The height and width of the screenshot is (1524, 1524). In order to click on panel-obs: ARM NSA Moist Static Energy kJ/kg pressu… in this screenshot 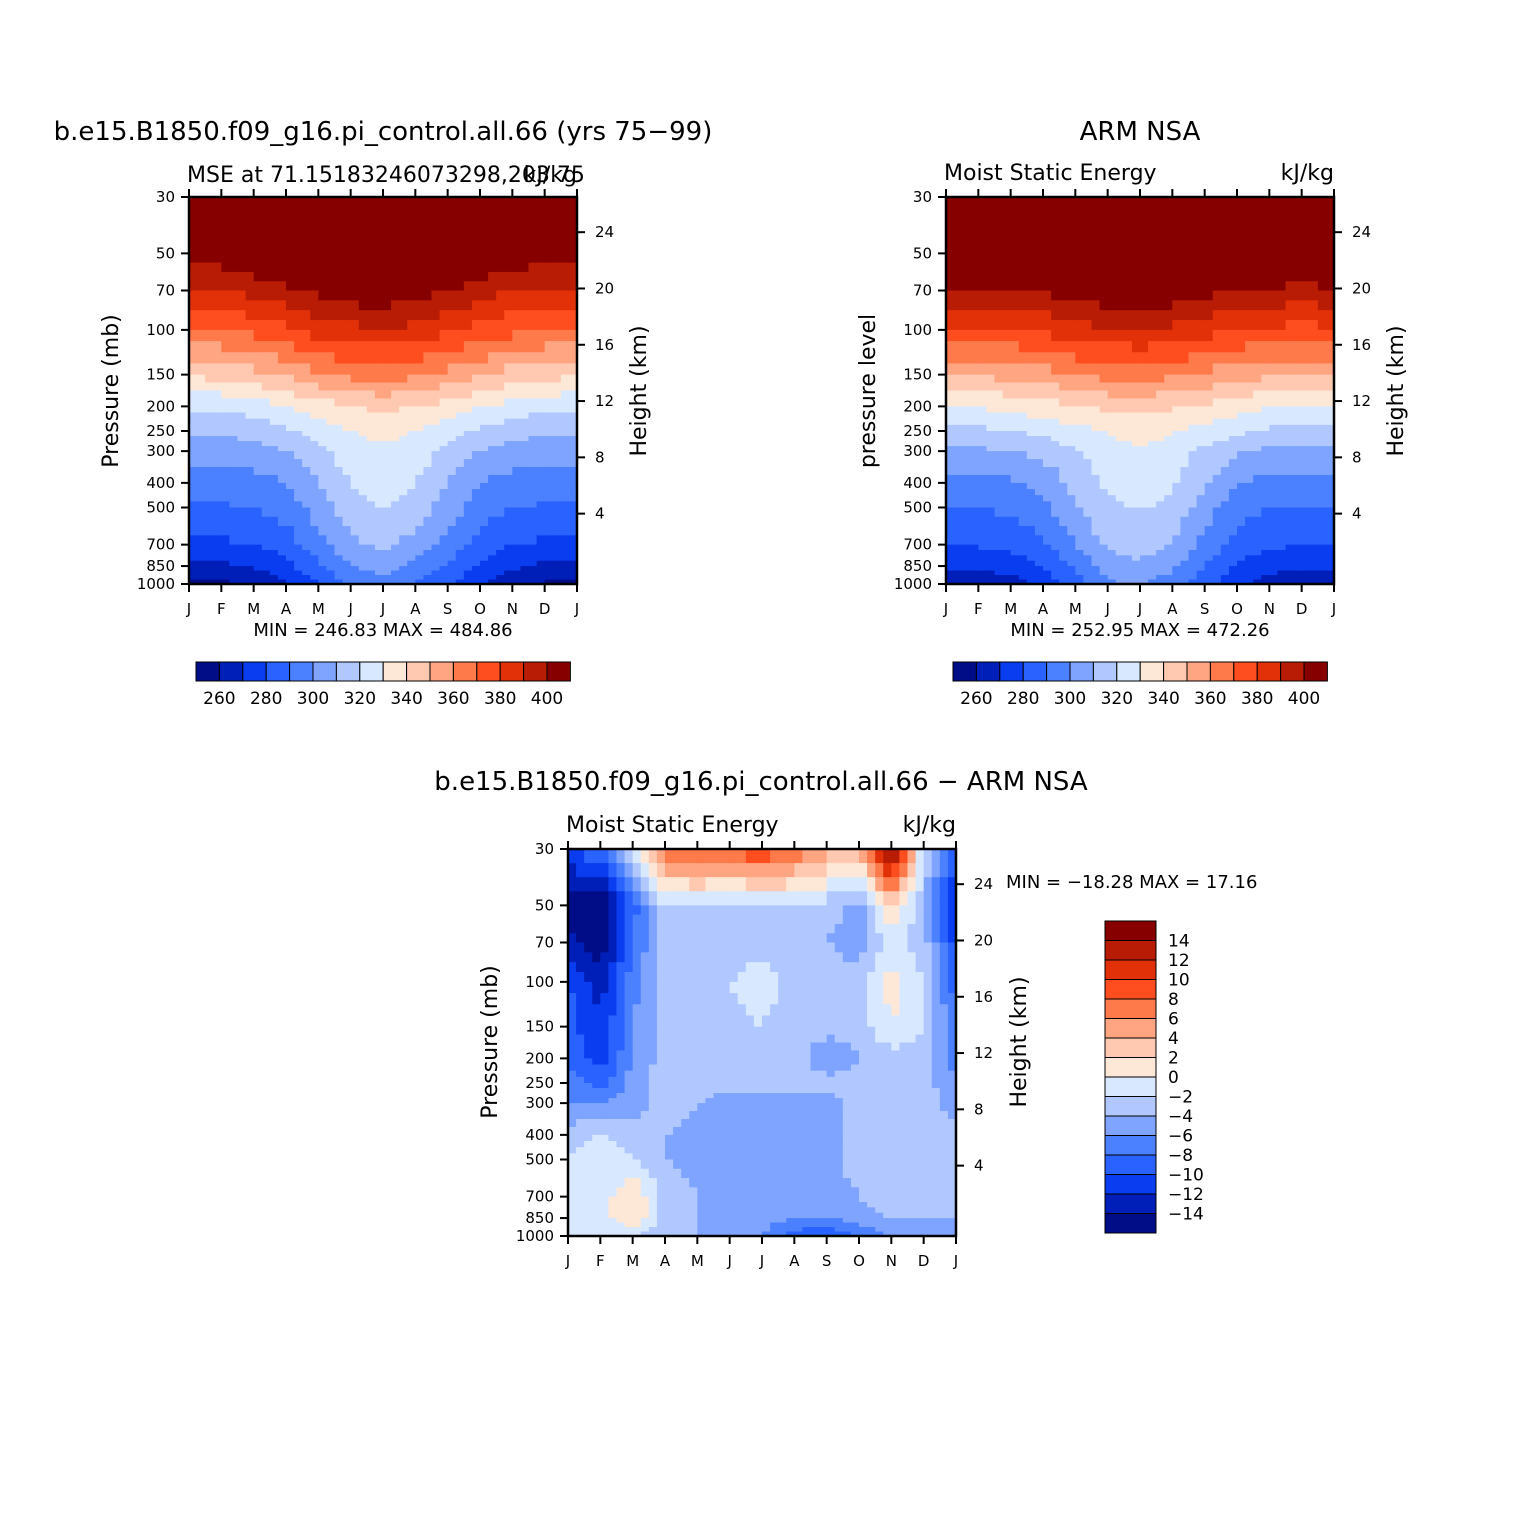, I will do `click(1132, 413)`.